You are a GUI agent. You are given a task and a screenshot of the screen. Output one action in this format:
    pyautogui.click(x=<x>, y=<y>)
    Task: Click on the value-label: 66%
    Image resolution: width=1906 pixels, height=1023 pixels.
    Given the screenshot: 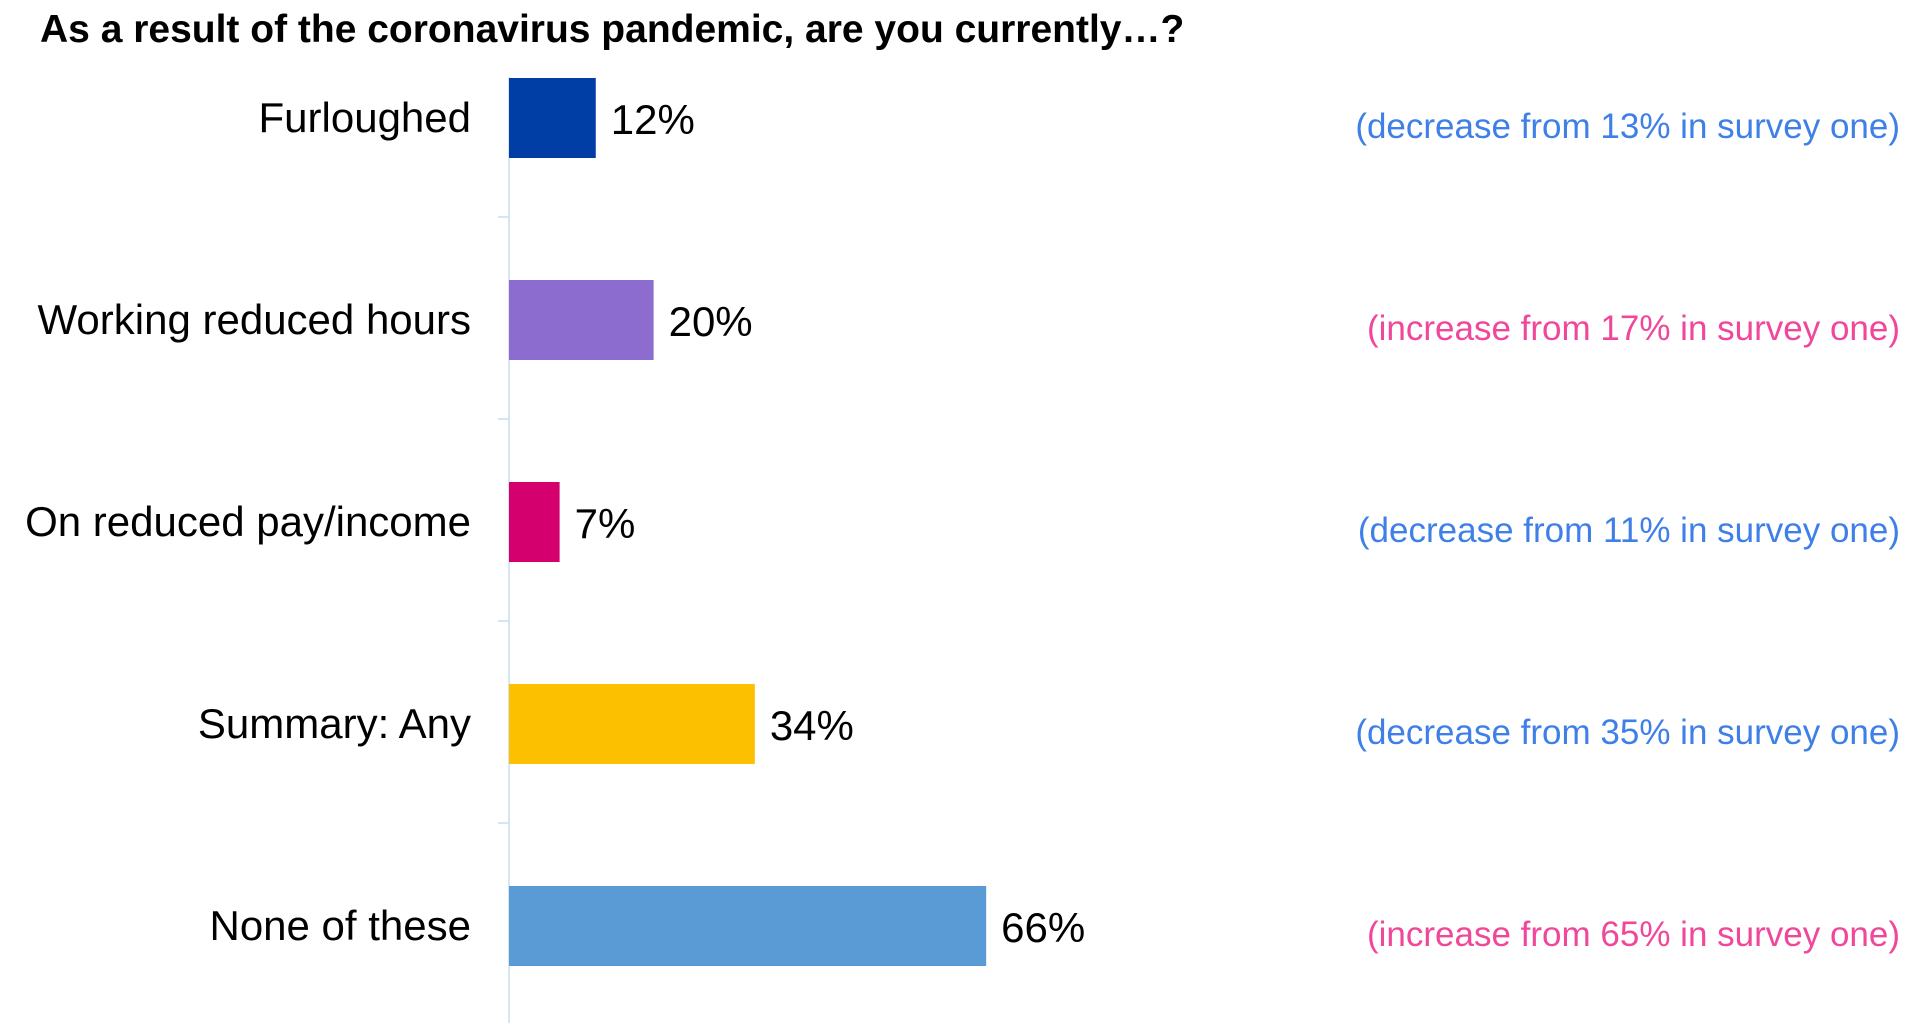 What is the action you would take?
    pyautogui.click(x=1043, y=927)
    